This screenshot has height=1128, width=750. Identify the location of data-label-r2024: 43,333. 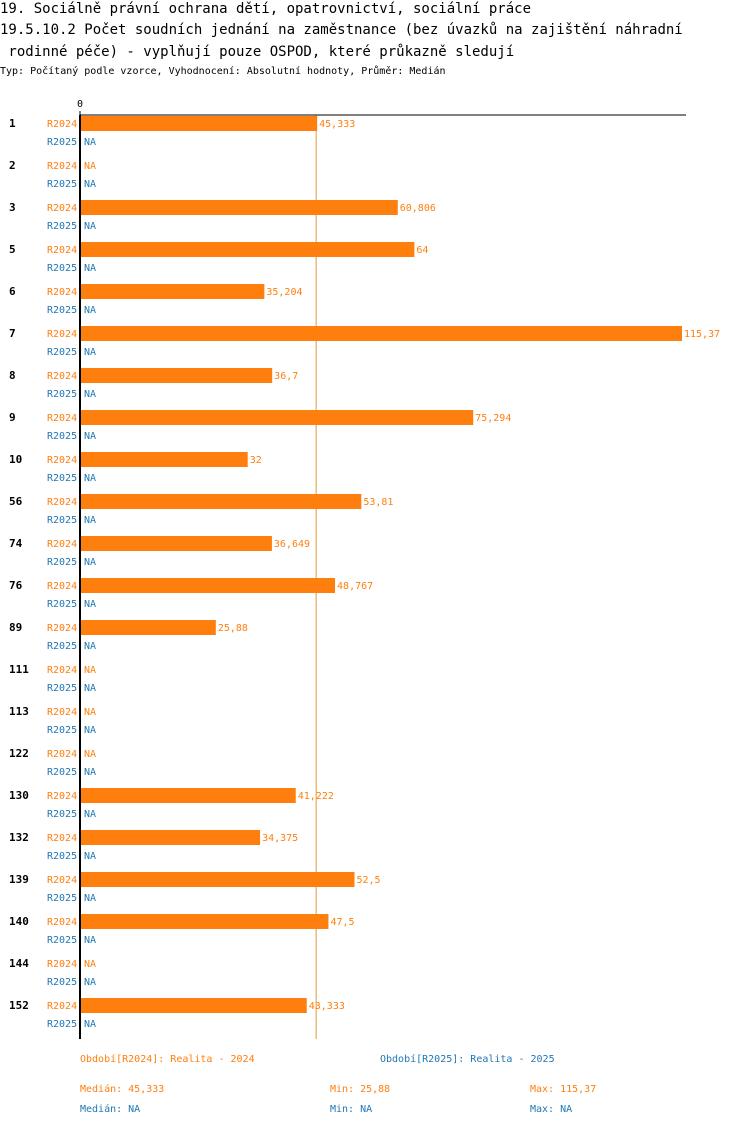
(327, 1006).